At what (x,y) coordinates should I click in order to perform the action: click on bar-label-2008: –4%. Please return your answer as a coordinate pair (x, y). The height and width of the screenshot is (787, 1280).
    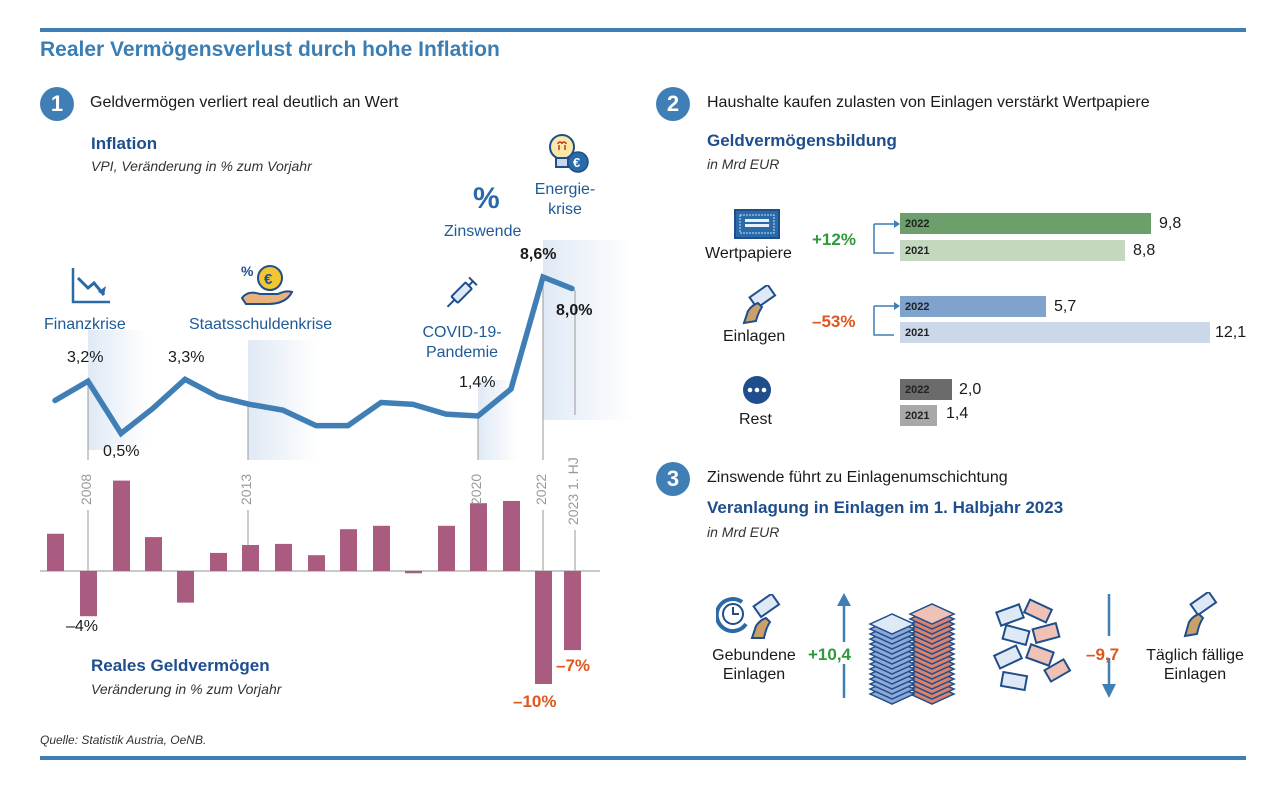
    Looking at the image, I should click on (82, 626).